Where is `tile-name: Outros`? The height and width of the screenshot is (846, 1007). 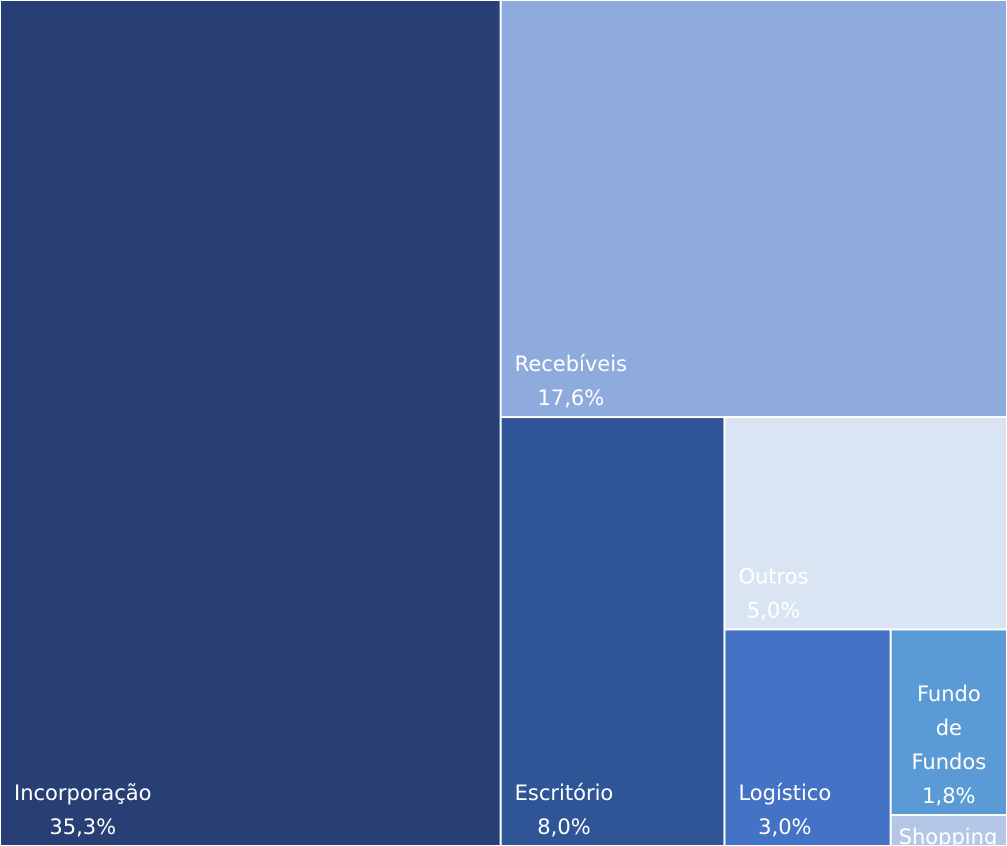
tile-name: Outros is located at coordinates (773, 576).